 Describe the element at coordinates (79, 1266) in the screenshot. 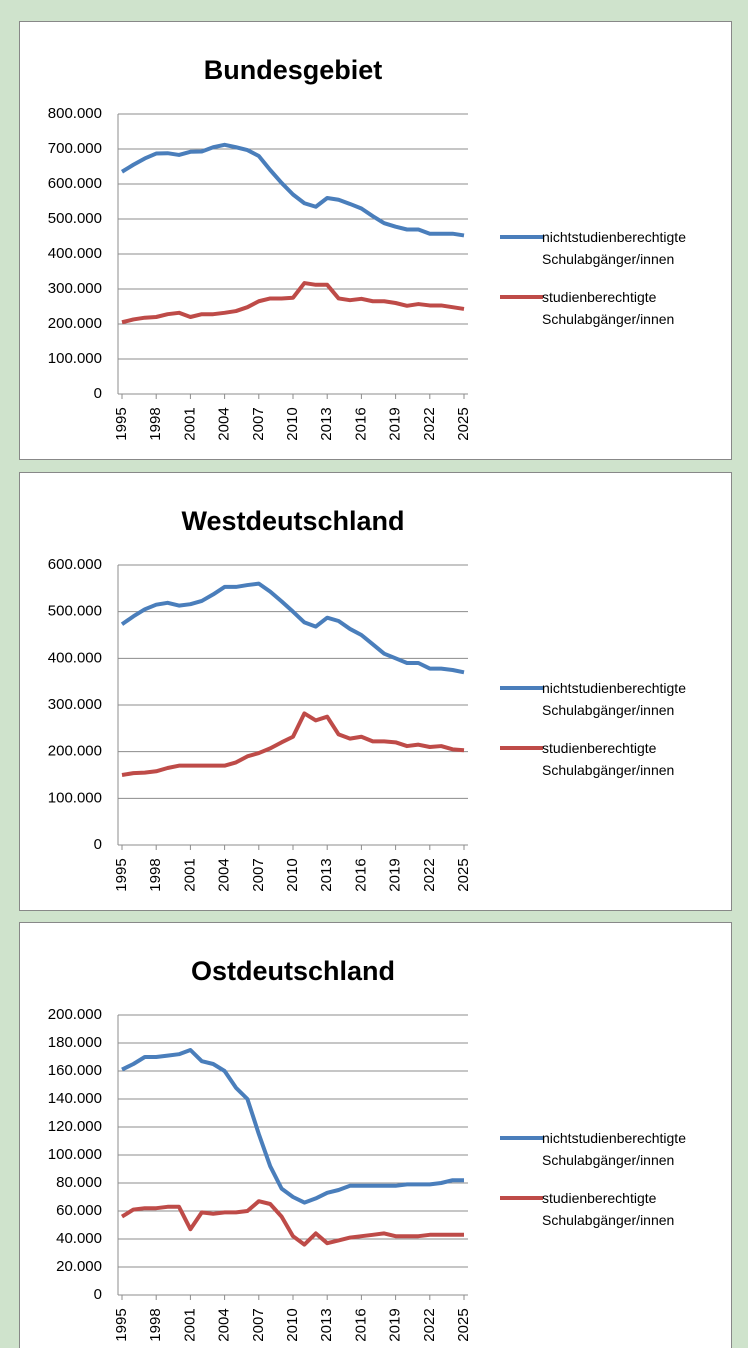

I see `y-tick-label: 20.000` at that location.